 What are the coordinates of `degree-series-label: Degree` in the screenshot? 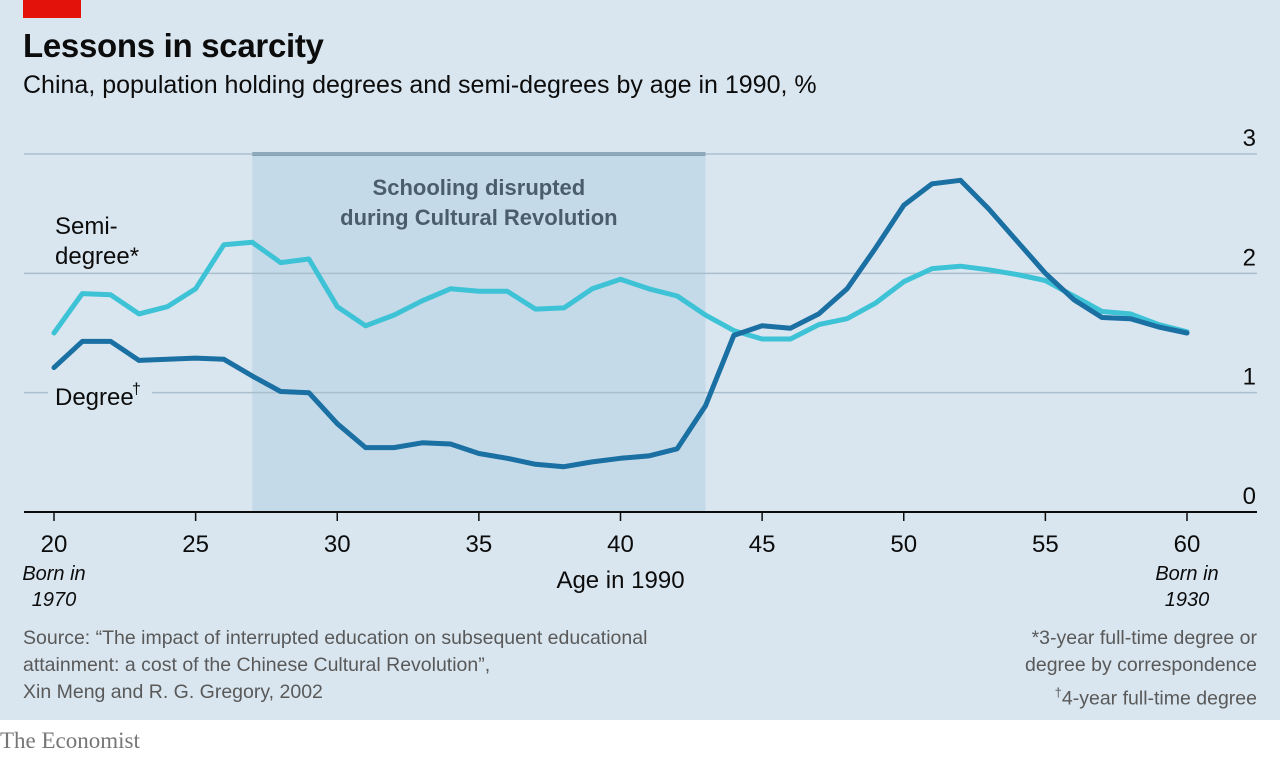 It's located at (94, 397).